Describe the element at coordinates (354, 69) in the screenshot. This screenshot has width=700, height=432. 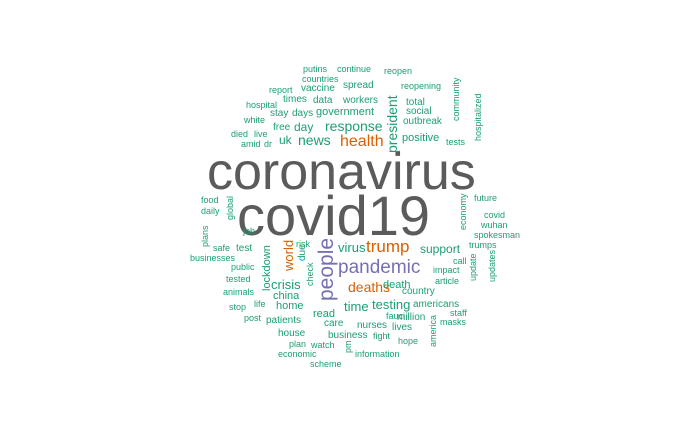
I see `word-continue: continue` at that location.